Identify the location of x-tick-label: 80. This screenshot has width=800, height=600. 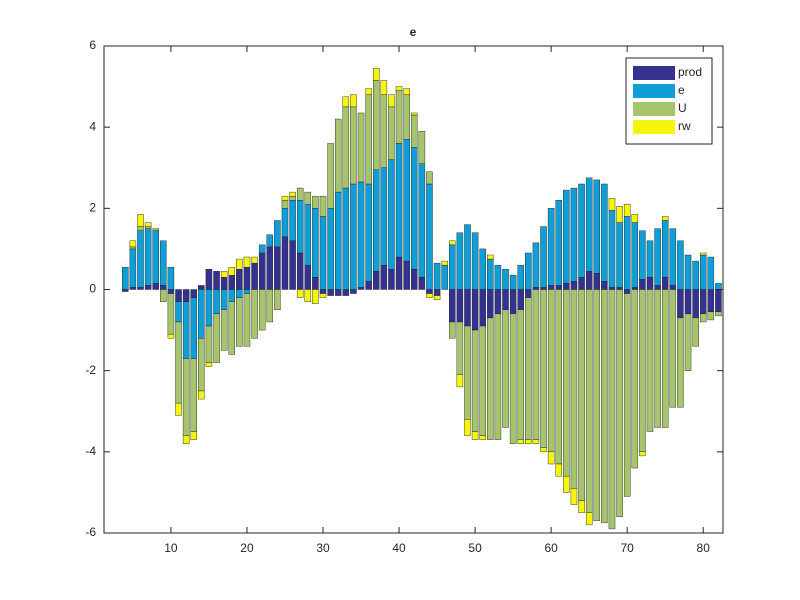
(704, 548).